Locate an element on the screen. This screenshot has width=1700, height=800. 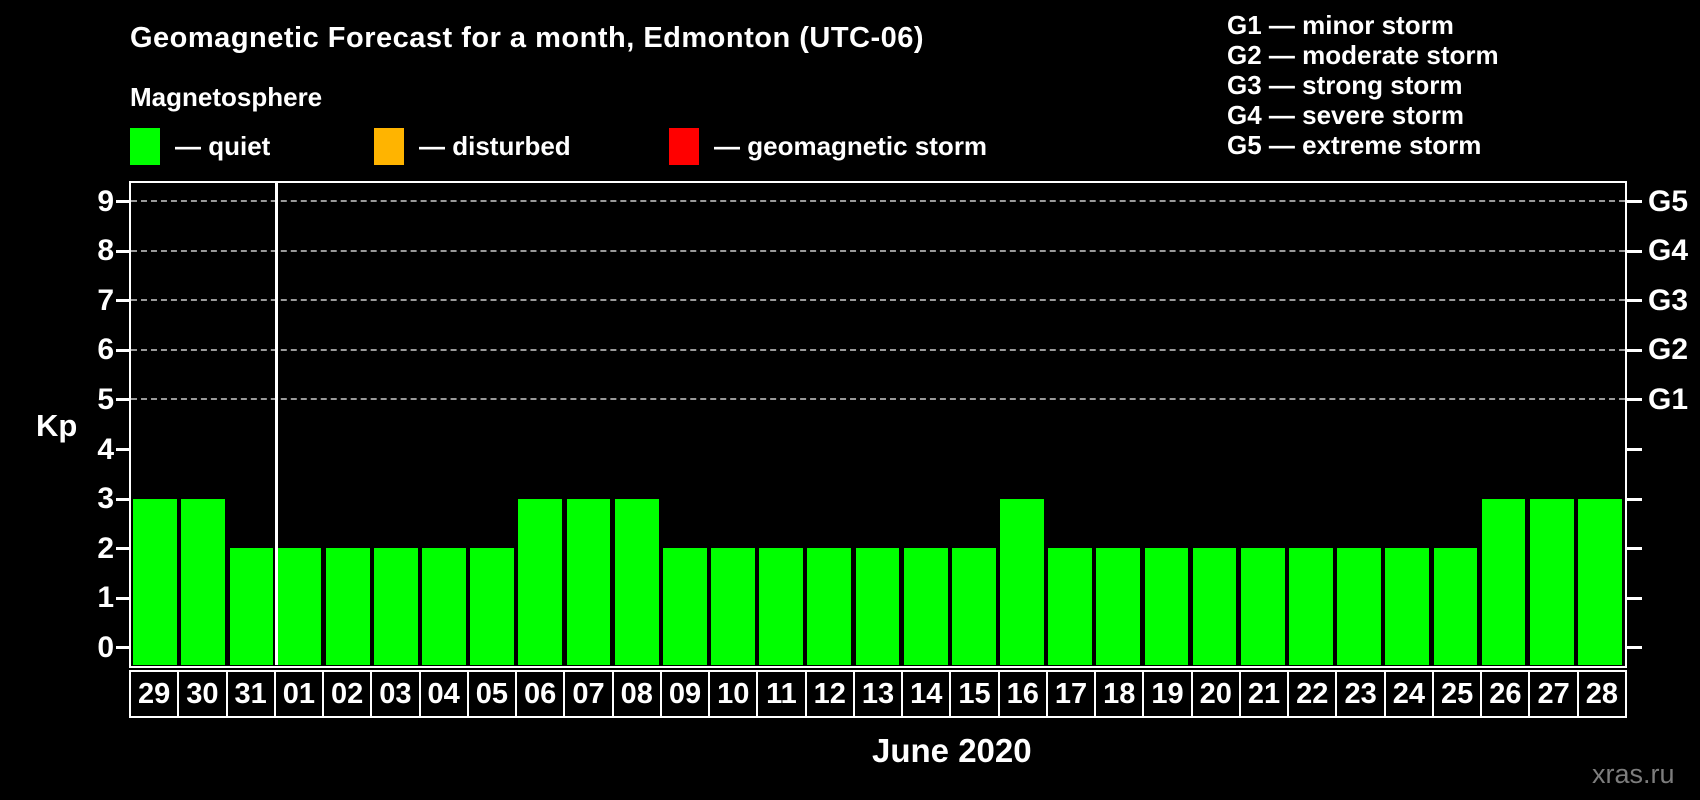
magnetosphere-legend-title: Magnetosphere is located at coordinates (226, 97).